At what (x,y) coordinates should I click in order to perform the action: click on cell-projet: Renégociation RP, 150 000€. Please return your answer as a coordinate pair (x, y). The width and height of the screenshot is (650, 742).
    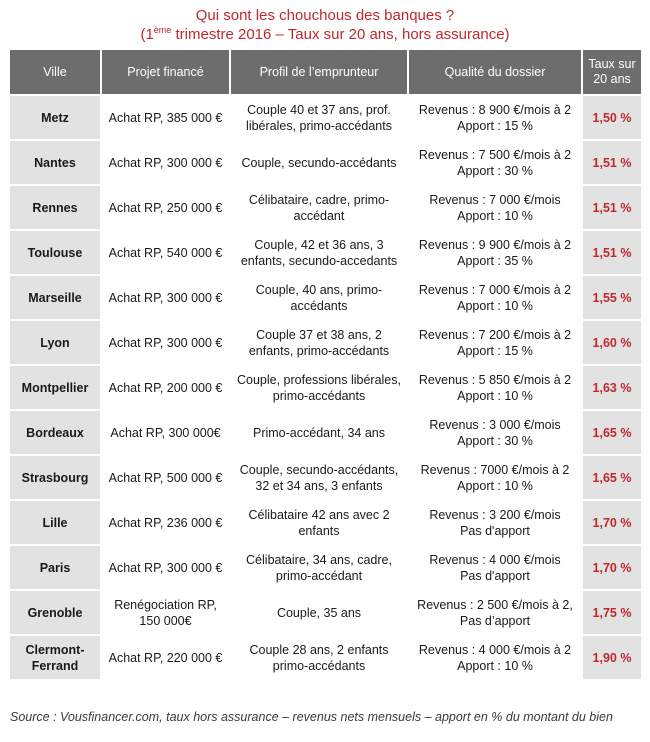
    Looking at the image, I should click on (166, 613).